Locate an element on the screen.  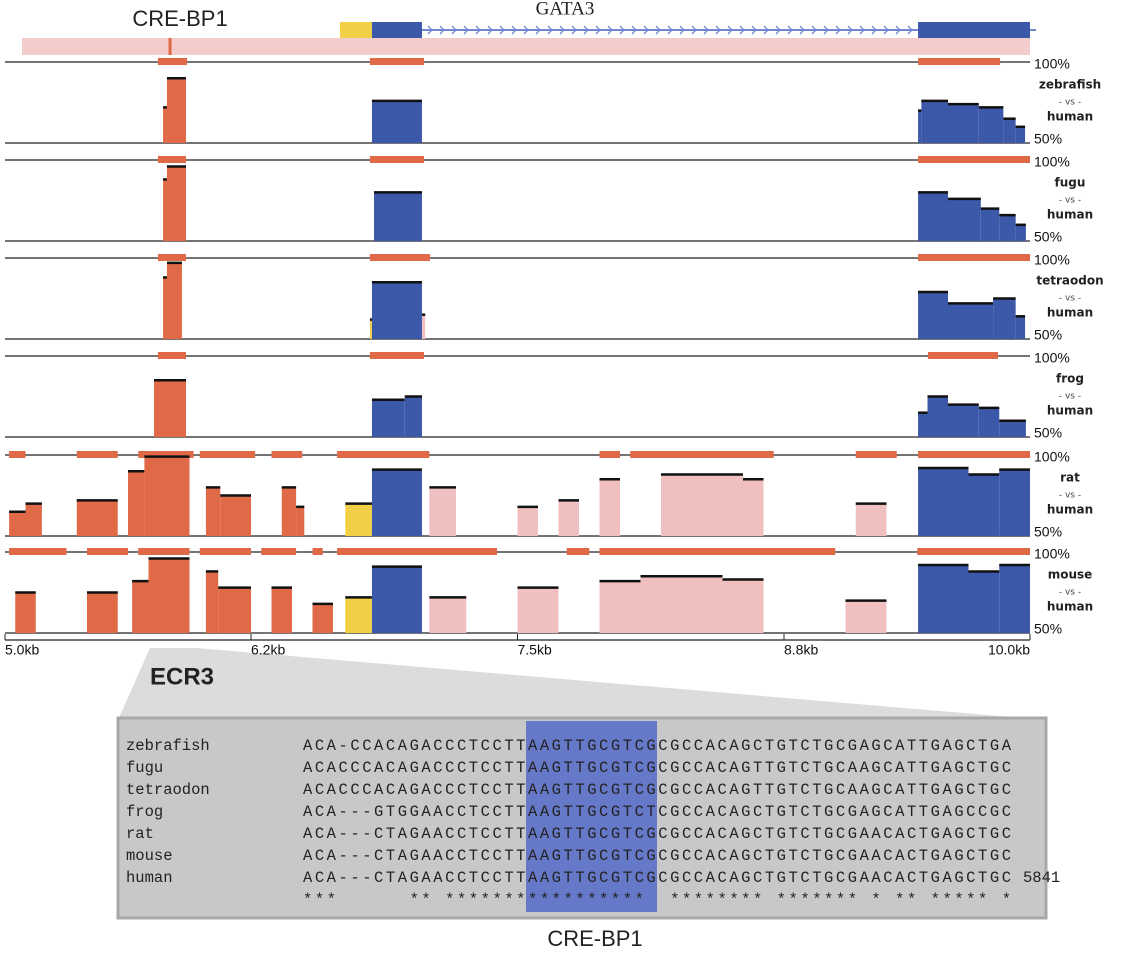
x-tick-label: 8.8kb is located at coordinates (801, 650).